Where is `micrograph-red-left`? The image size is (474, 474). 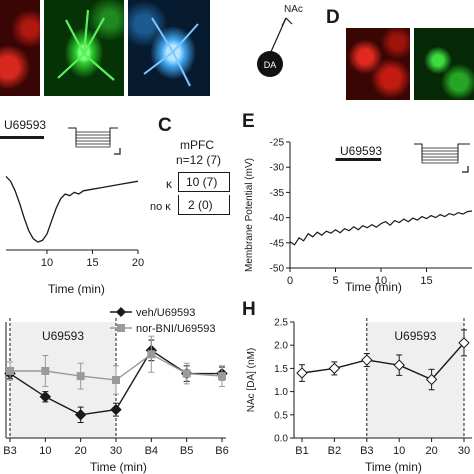 micrograph-red-left is located at coordinates (20, 48).